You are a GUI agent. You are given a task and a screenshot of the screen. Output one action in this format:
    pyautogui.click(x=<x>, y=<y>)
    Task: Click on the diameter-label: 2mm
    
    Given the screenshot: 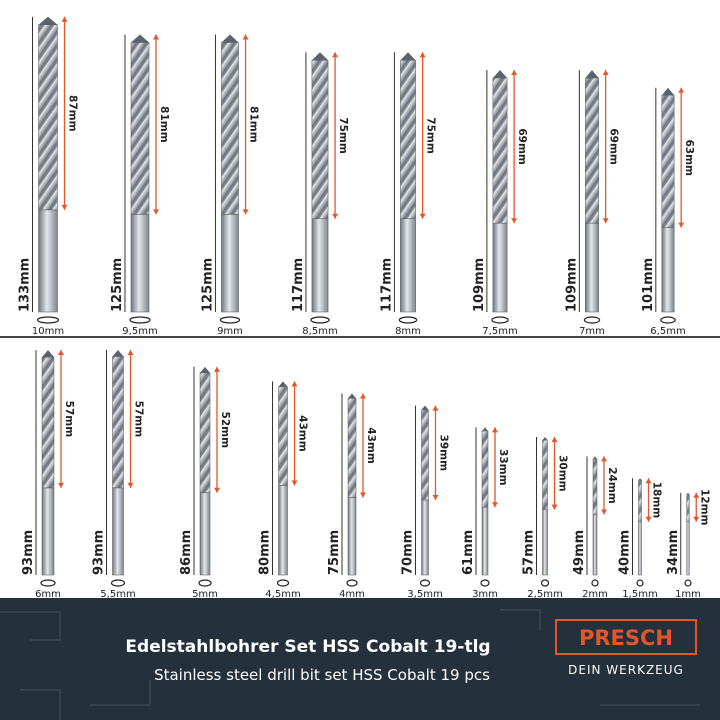 What is the action you would take?
    pyautogui.click(x=595, y=594)
    